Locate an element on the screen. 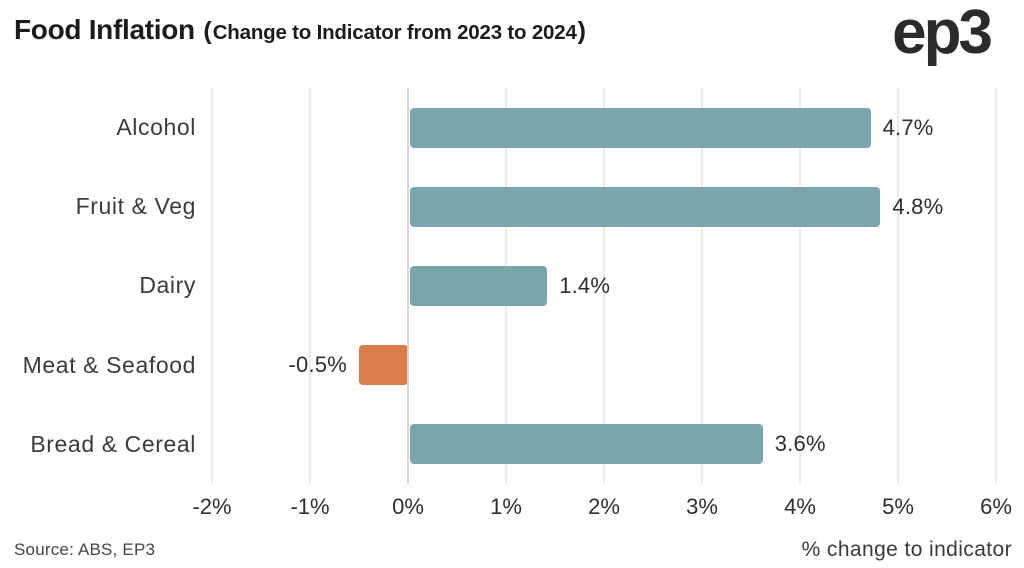 This screenshot has height=568, width=1024. bar-value-label: 4.7% is located at coordinates (908, 127).